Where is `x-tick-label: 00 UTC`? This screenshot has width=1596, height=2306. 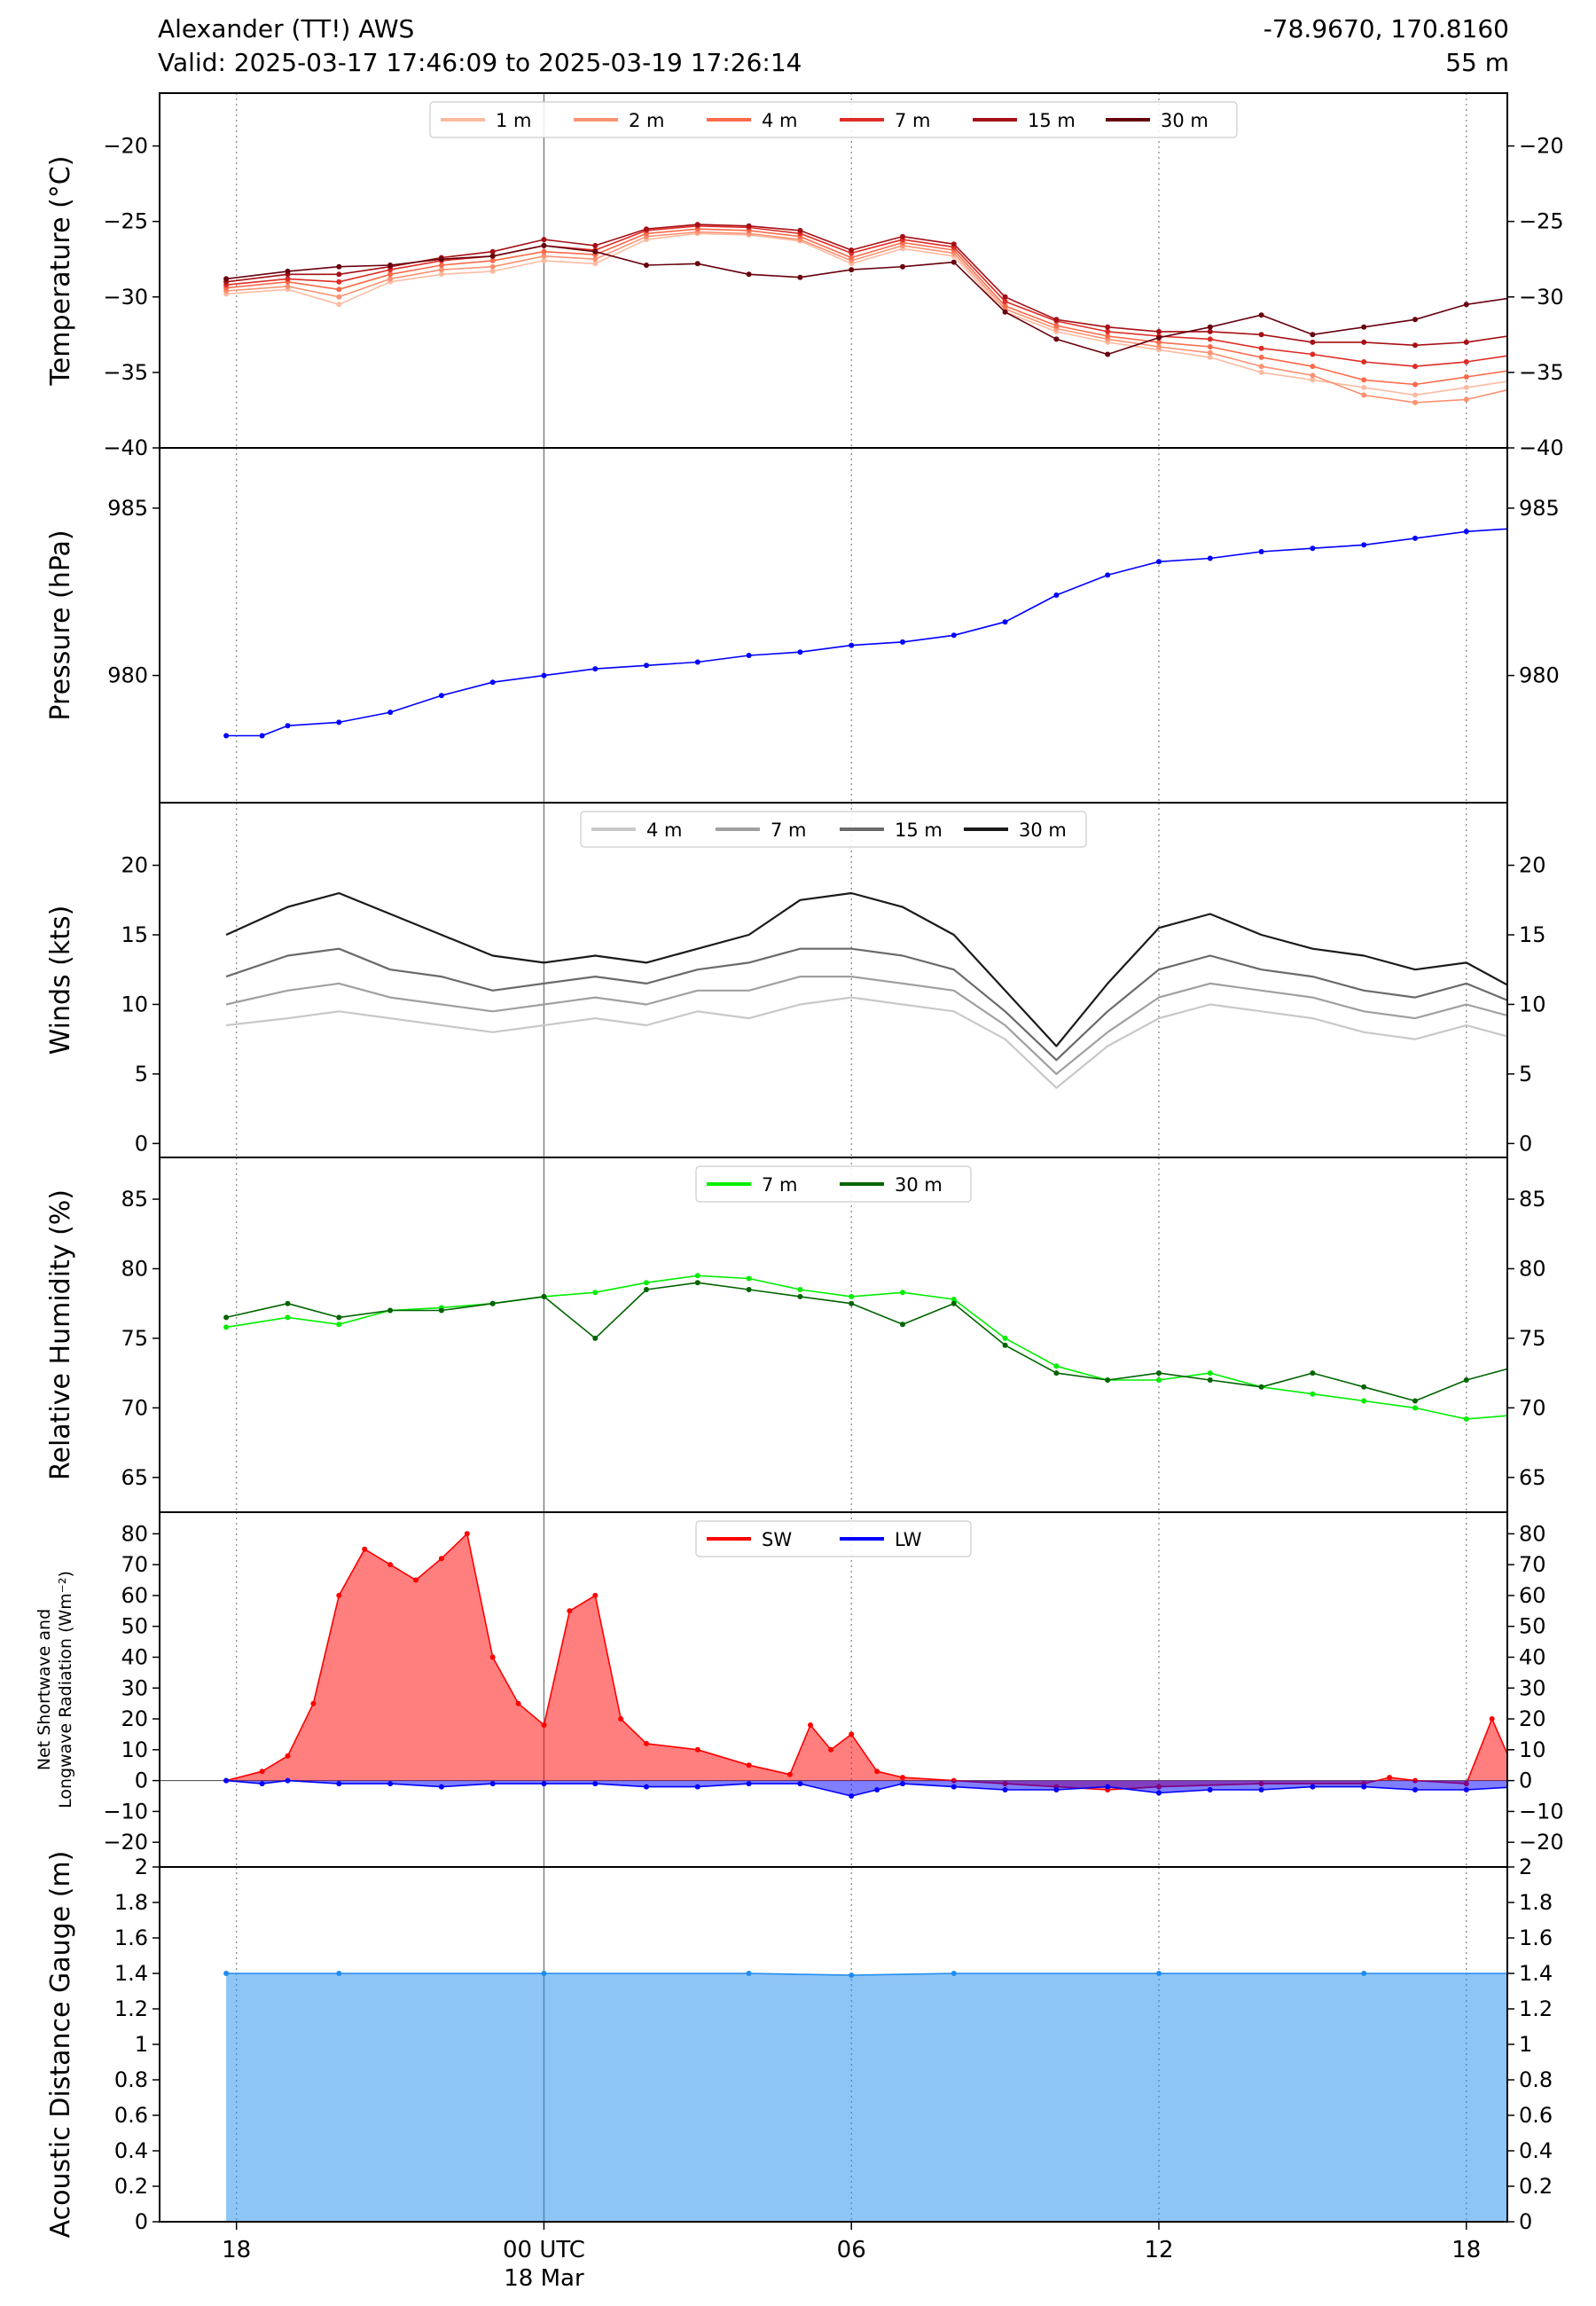
x-tick-label: 00 UTC is located at coordinates (544, 2250).